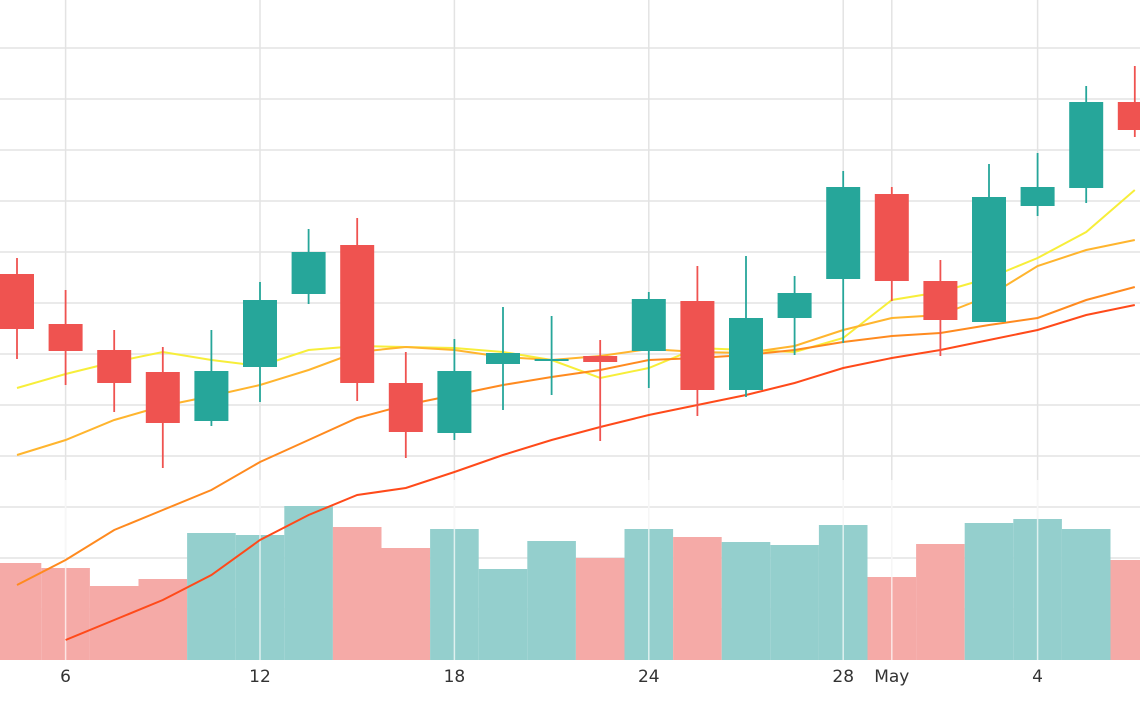 Image resolution: width=1140 pixels, height=710 pixels. Describe the element at coordinates (1037, 677) in the screenshot. I see `x-tick-label: 4` at that location.